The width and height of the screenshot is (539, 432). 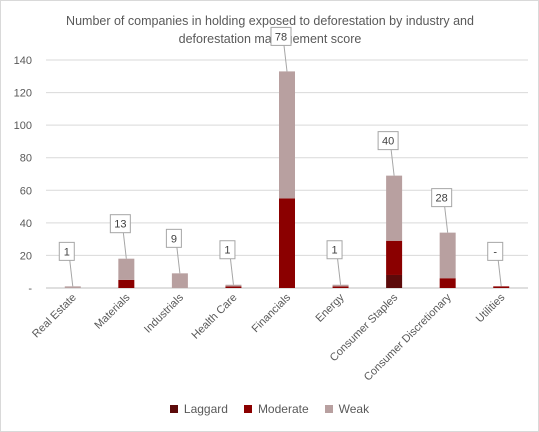 What do you see at coordinates (281, 49) in the screenshot?
I see `data-callout: 78` at bounding box center [281, 49].